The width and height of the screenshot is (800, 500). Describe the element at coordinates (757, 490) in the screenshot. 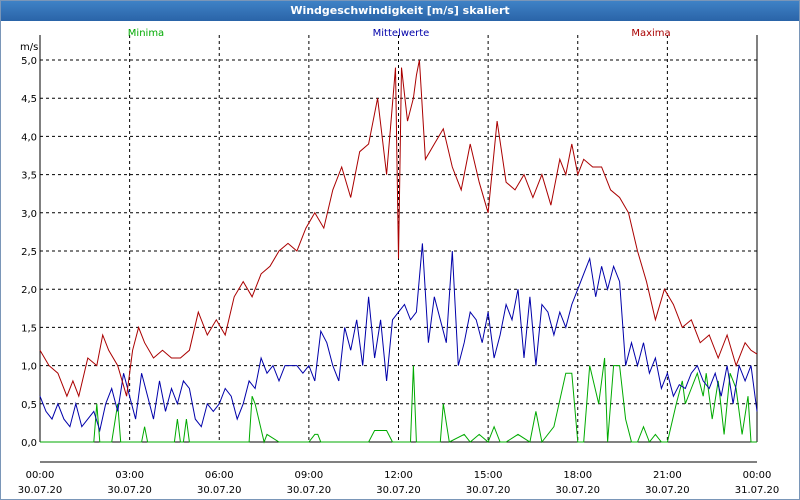

I see `x-tick-date: 31.07.20` at that location.